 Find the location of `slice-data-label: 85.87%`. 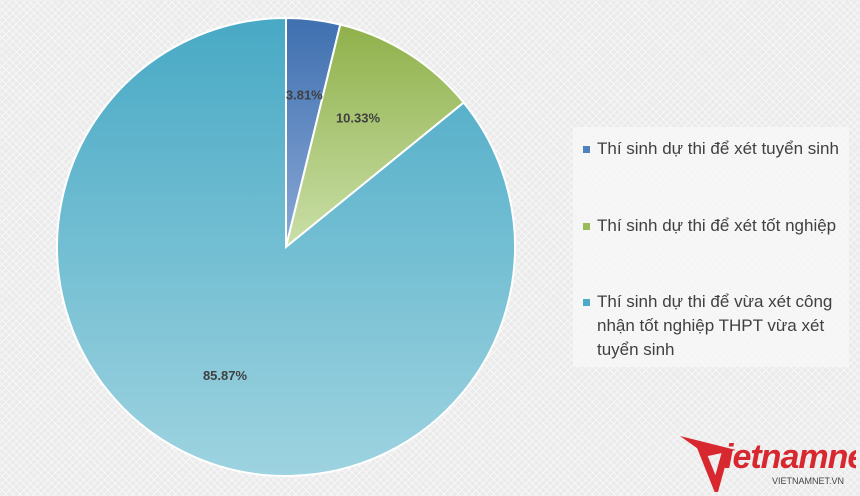

slice-data-label: 85.87% is located at coordinates (225, 375).